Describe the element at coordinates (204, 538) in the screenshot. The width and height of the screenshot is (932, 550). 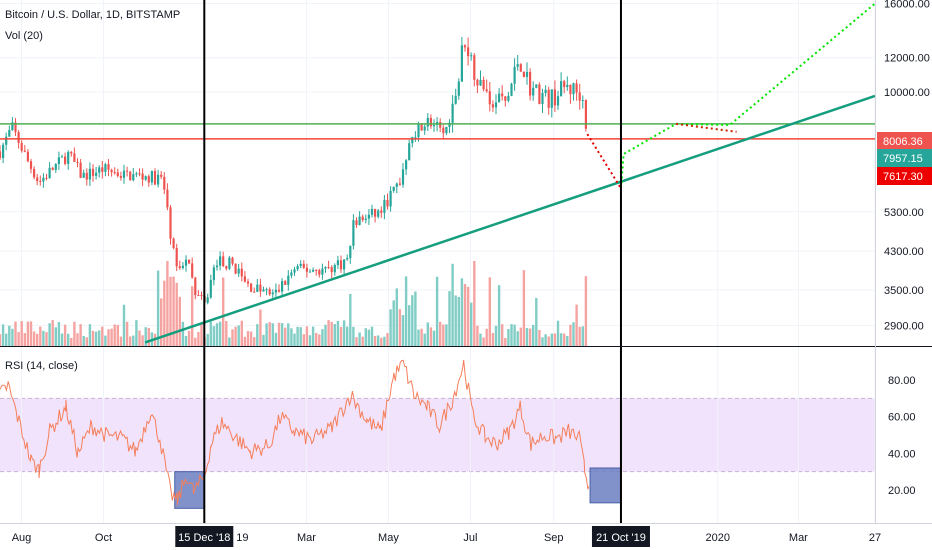
I see `cursor-date-label: 15 Dec '18` at that location.